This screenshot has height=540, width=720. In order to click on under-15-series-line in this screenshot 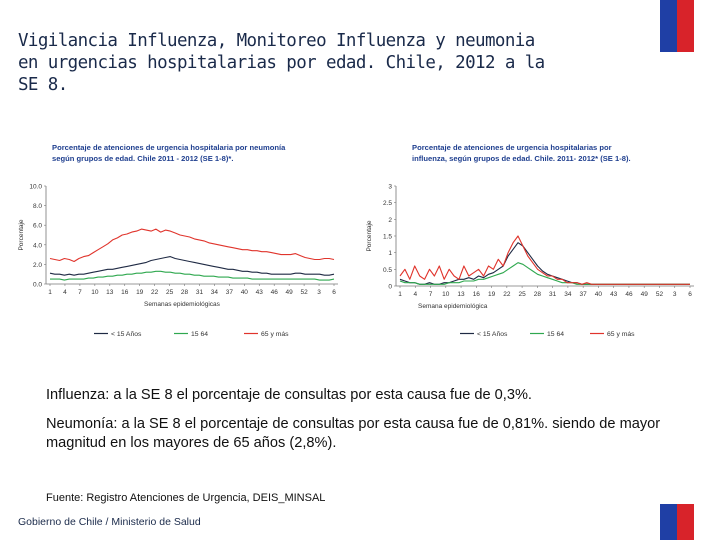, I will do `click(192, 266)`.